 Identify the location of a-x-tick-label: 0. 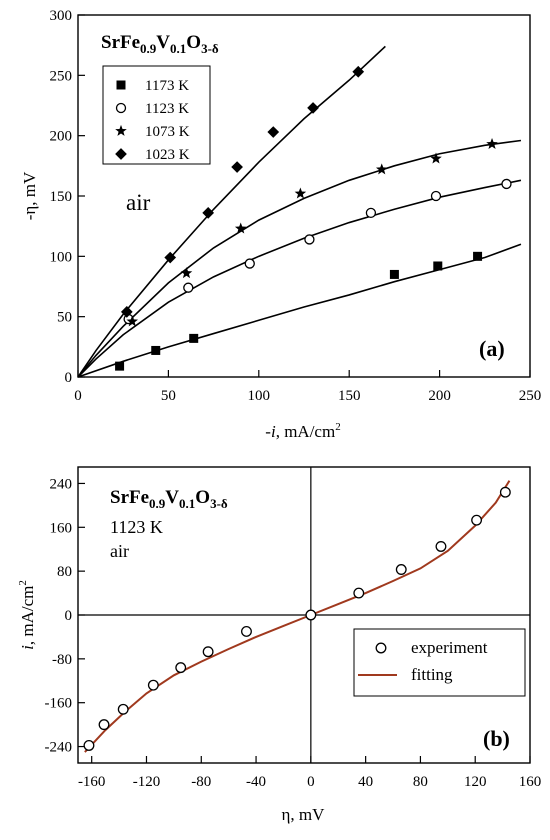
(78, 396).